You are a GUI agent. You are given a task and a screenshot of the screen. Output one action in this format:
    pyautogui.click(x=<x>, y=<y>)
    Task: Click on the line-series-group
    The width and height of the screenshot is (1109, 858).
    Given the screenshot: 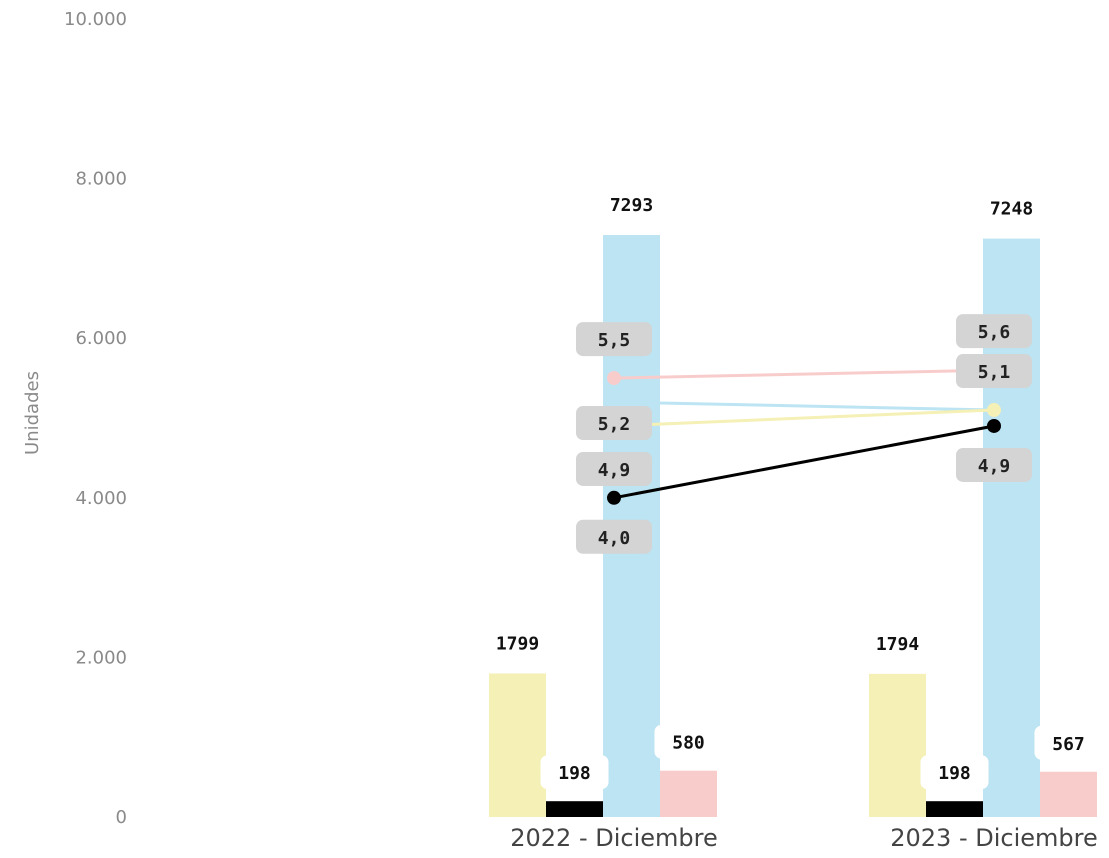 What is the action you would take?
    pyautogui.click(x=804, y=434)
    